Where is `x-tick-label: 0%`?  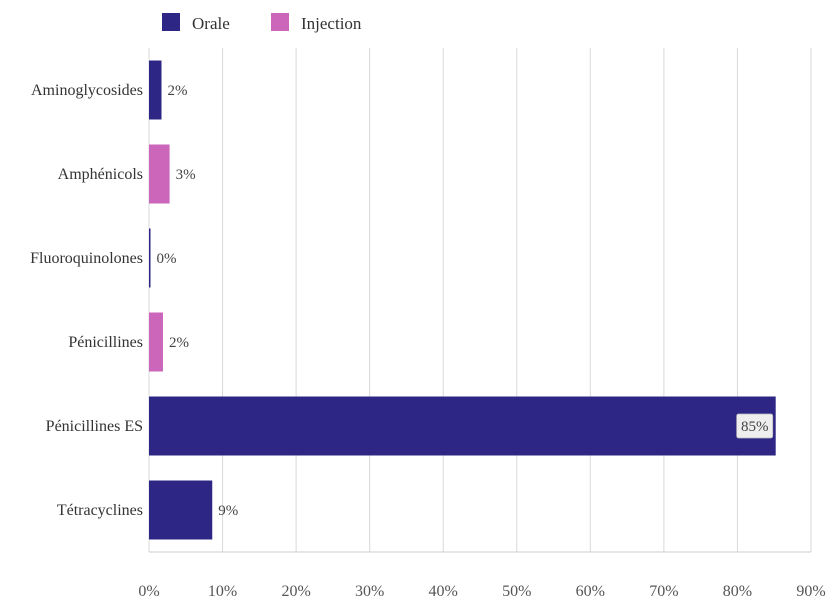
x-tick-label: 0% is located at coordinates (148, 591).